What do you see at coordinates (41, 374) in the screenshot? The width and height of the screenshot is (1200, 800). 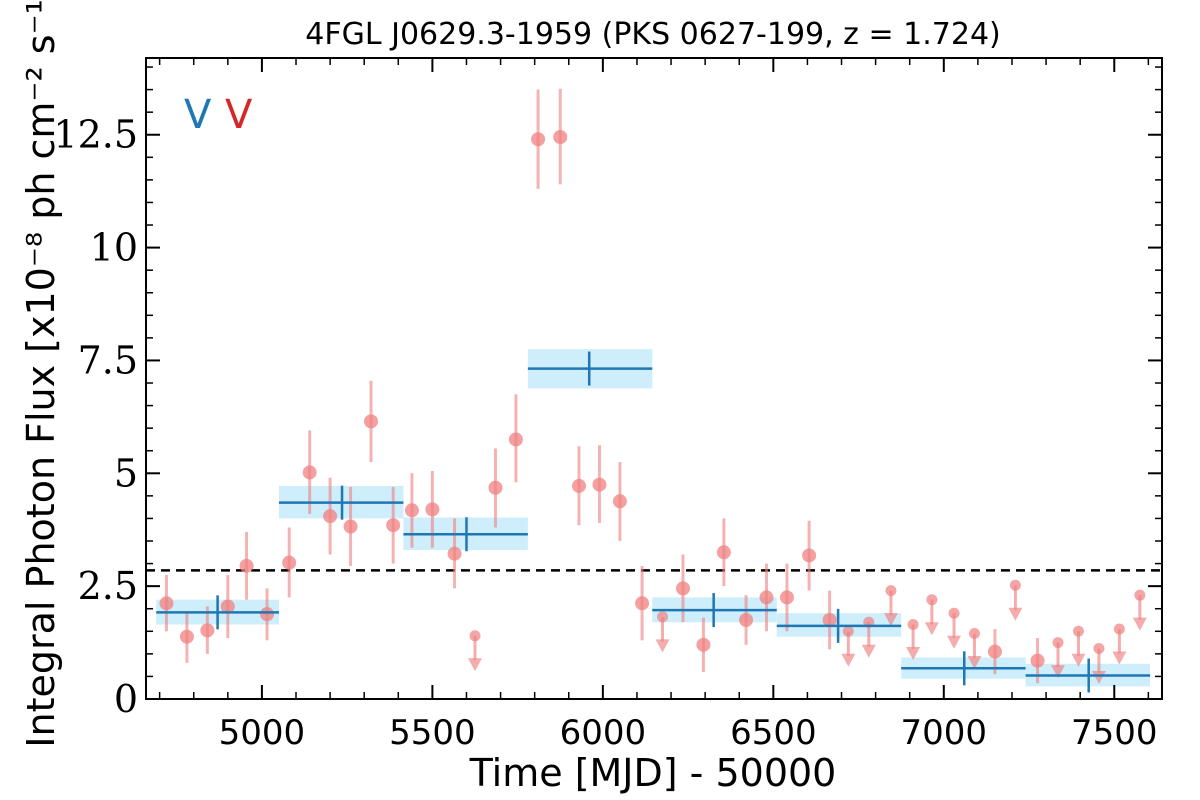 I see `y-axis-label: Integral Photon Flux [x10⁻⁸ ph cm⁻² s⁻¹]` at bounding box center [41, 374].